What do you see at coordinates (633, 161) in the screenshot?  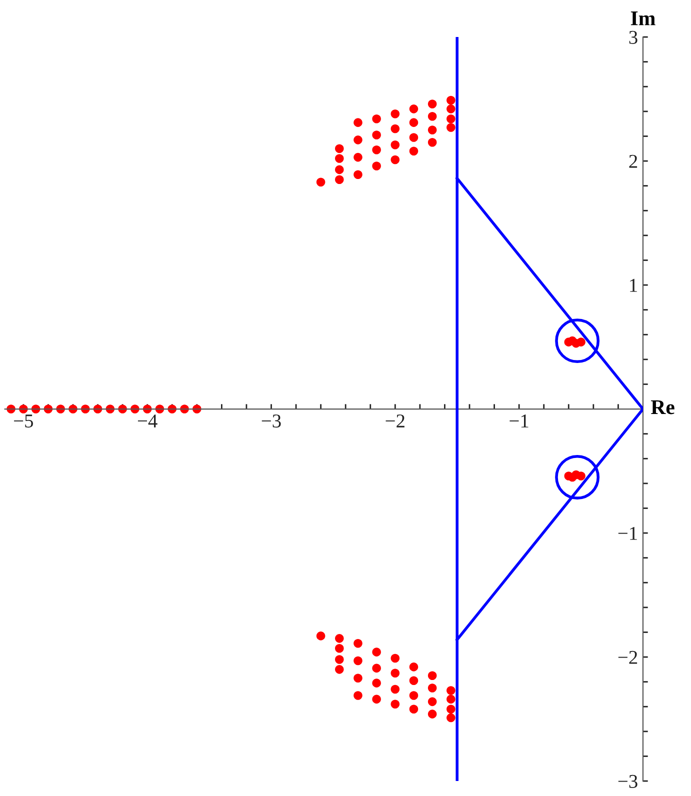 I see `y-tick-label: 2` at bounding box center [633, 161].